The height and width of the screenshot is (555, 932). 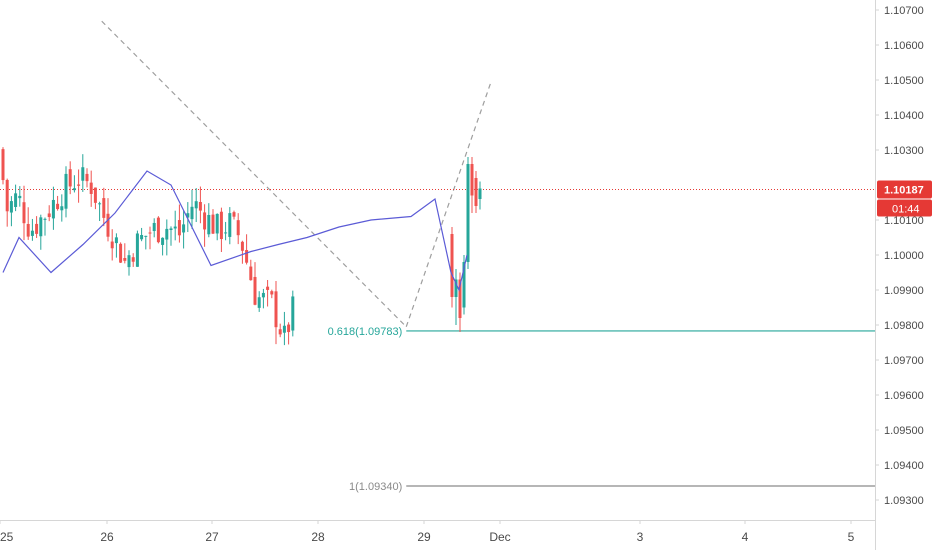 I want to click on x-tick-label: 29, so click(x=424, y=537).